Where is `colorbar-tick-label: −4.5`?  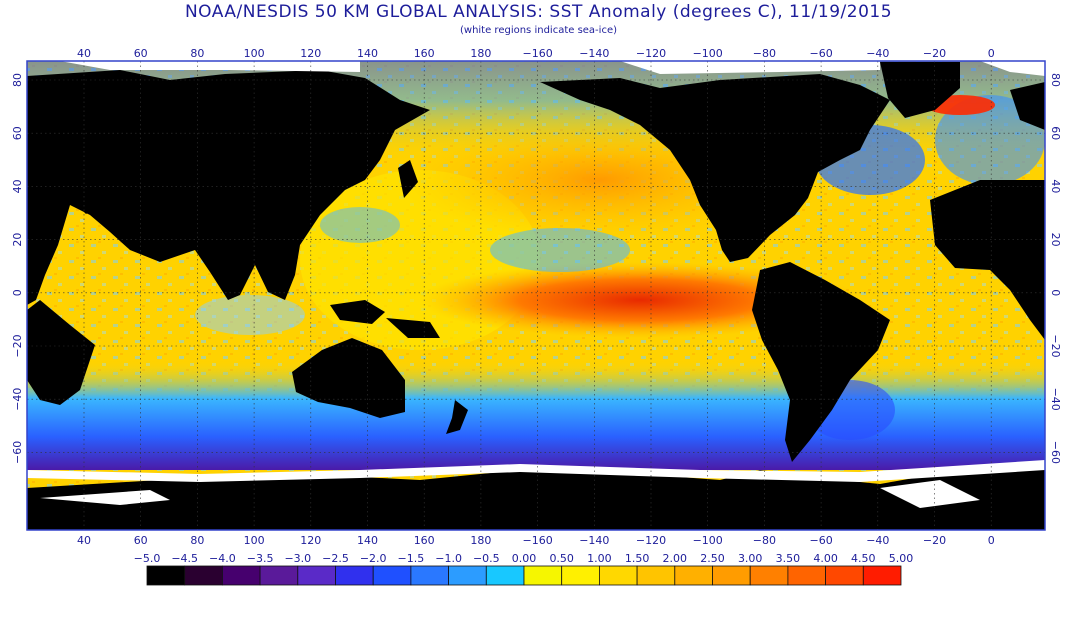
colorbar-tick-label: −4.5 is located at coordinates (184, 558).